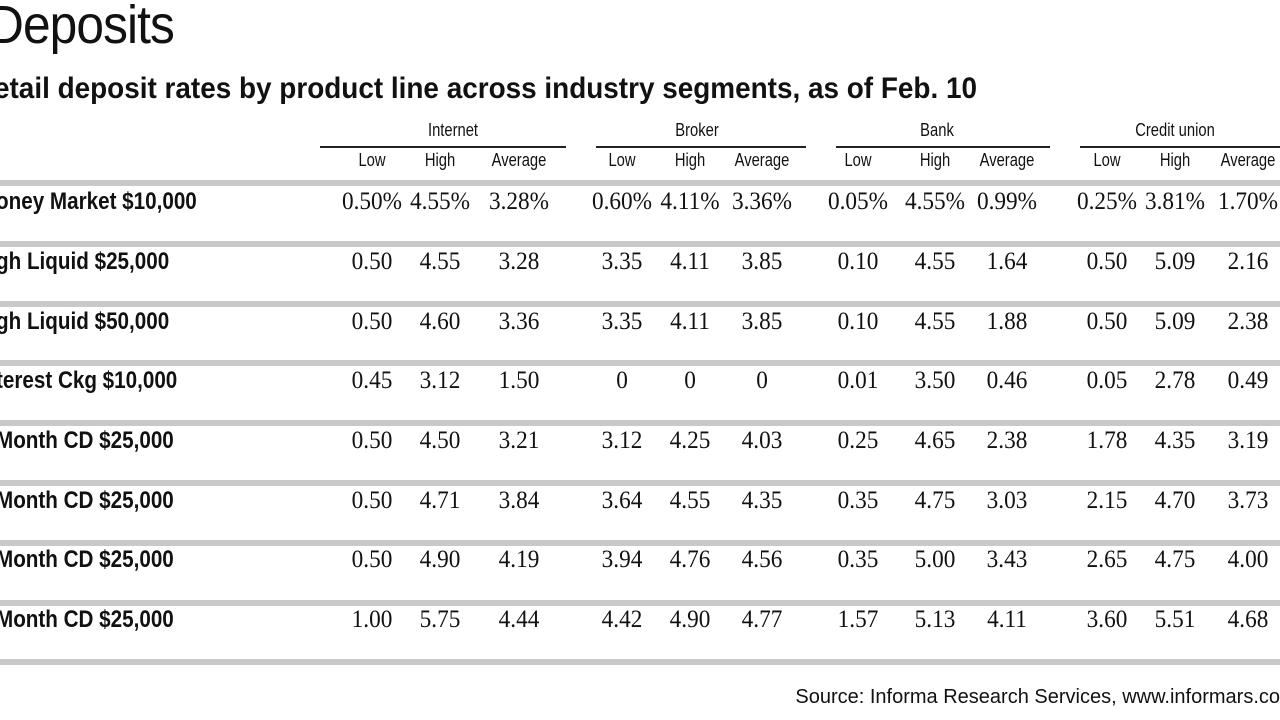 This screenshot has height=720, width=1280. I want to click on table-cell: 0.05, so click(1107, 380).